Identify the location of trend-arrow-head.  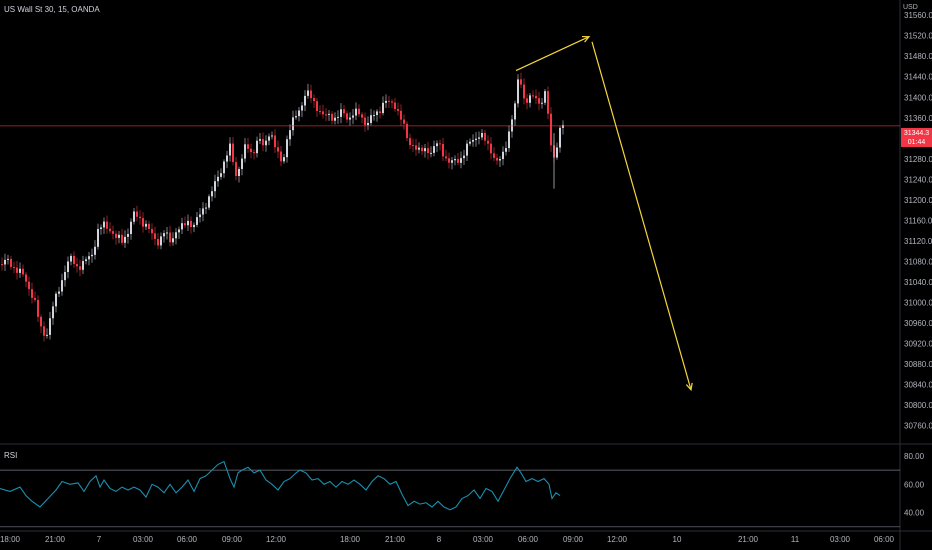
(689, 387).